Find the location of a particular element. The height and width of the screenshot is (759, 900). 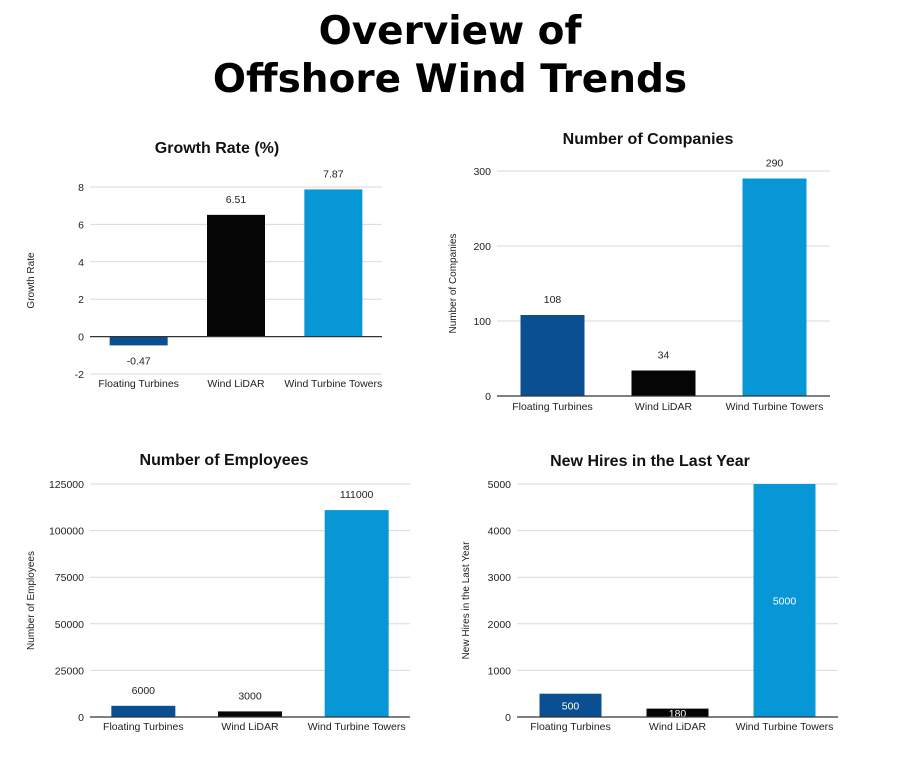

y-tick-label: 100000 is located at coordinates (66, 532).